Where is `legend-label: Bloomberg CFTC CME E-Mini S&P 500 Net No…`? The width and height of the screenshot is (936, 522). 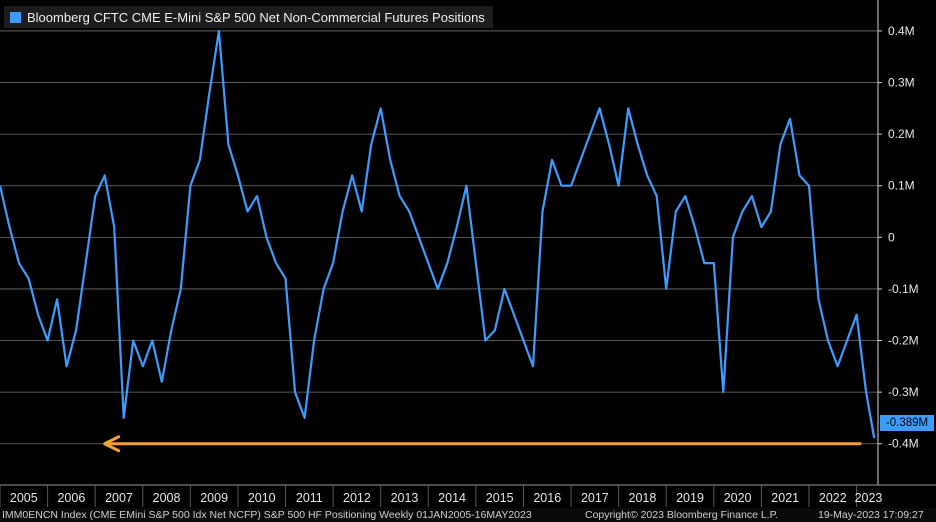 legend-label: Bloomberg CFTC CME E-Mini S&P 500 Net No… is located at coordinates (256, 17).